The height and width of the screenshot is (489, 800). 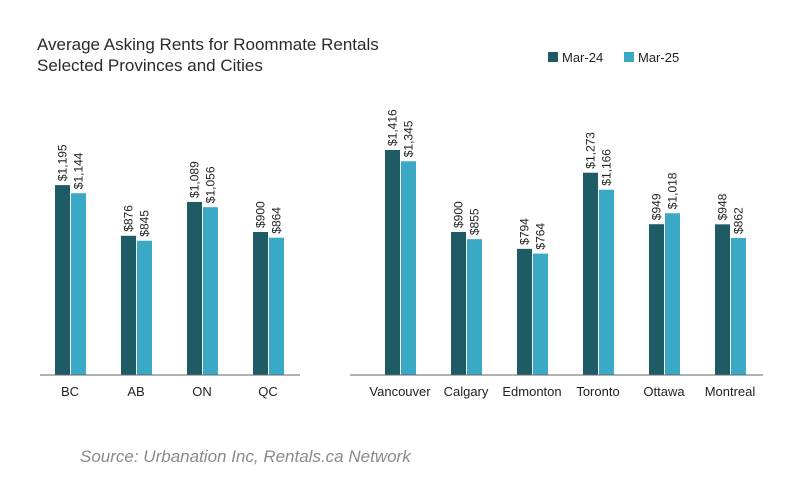 What do you see at coordinates (129, 218) in the screenshot?
I see `value-label-ab-mar-24: $876` at bounding box center [129, 218].